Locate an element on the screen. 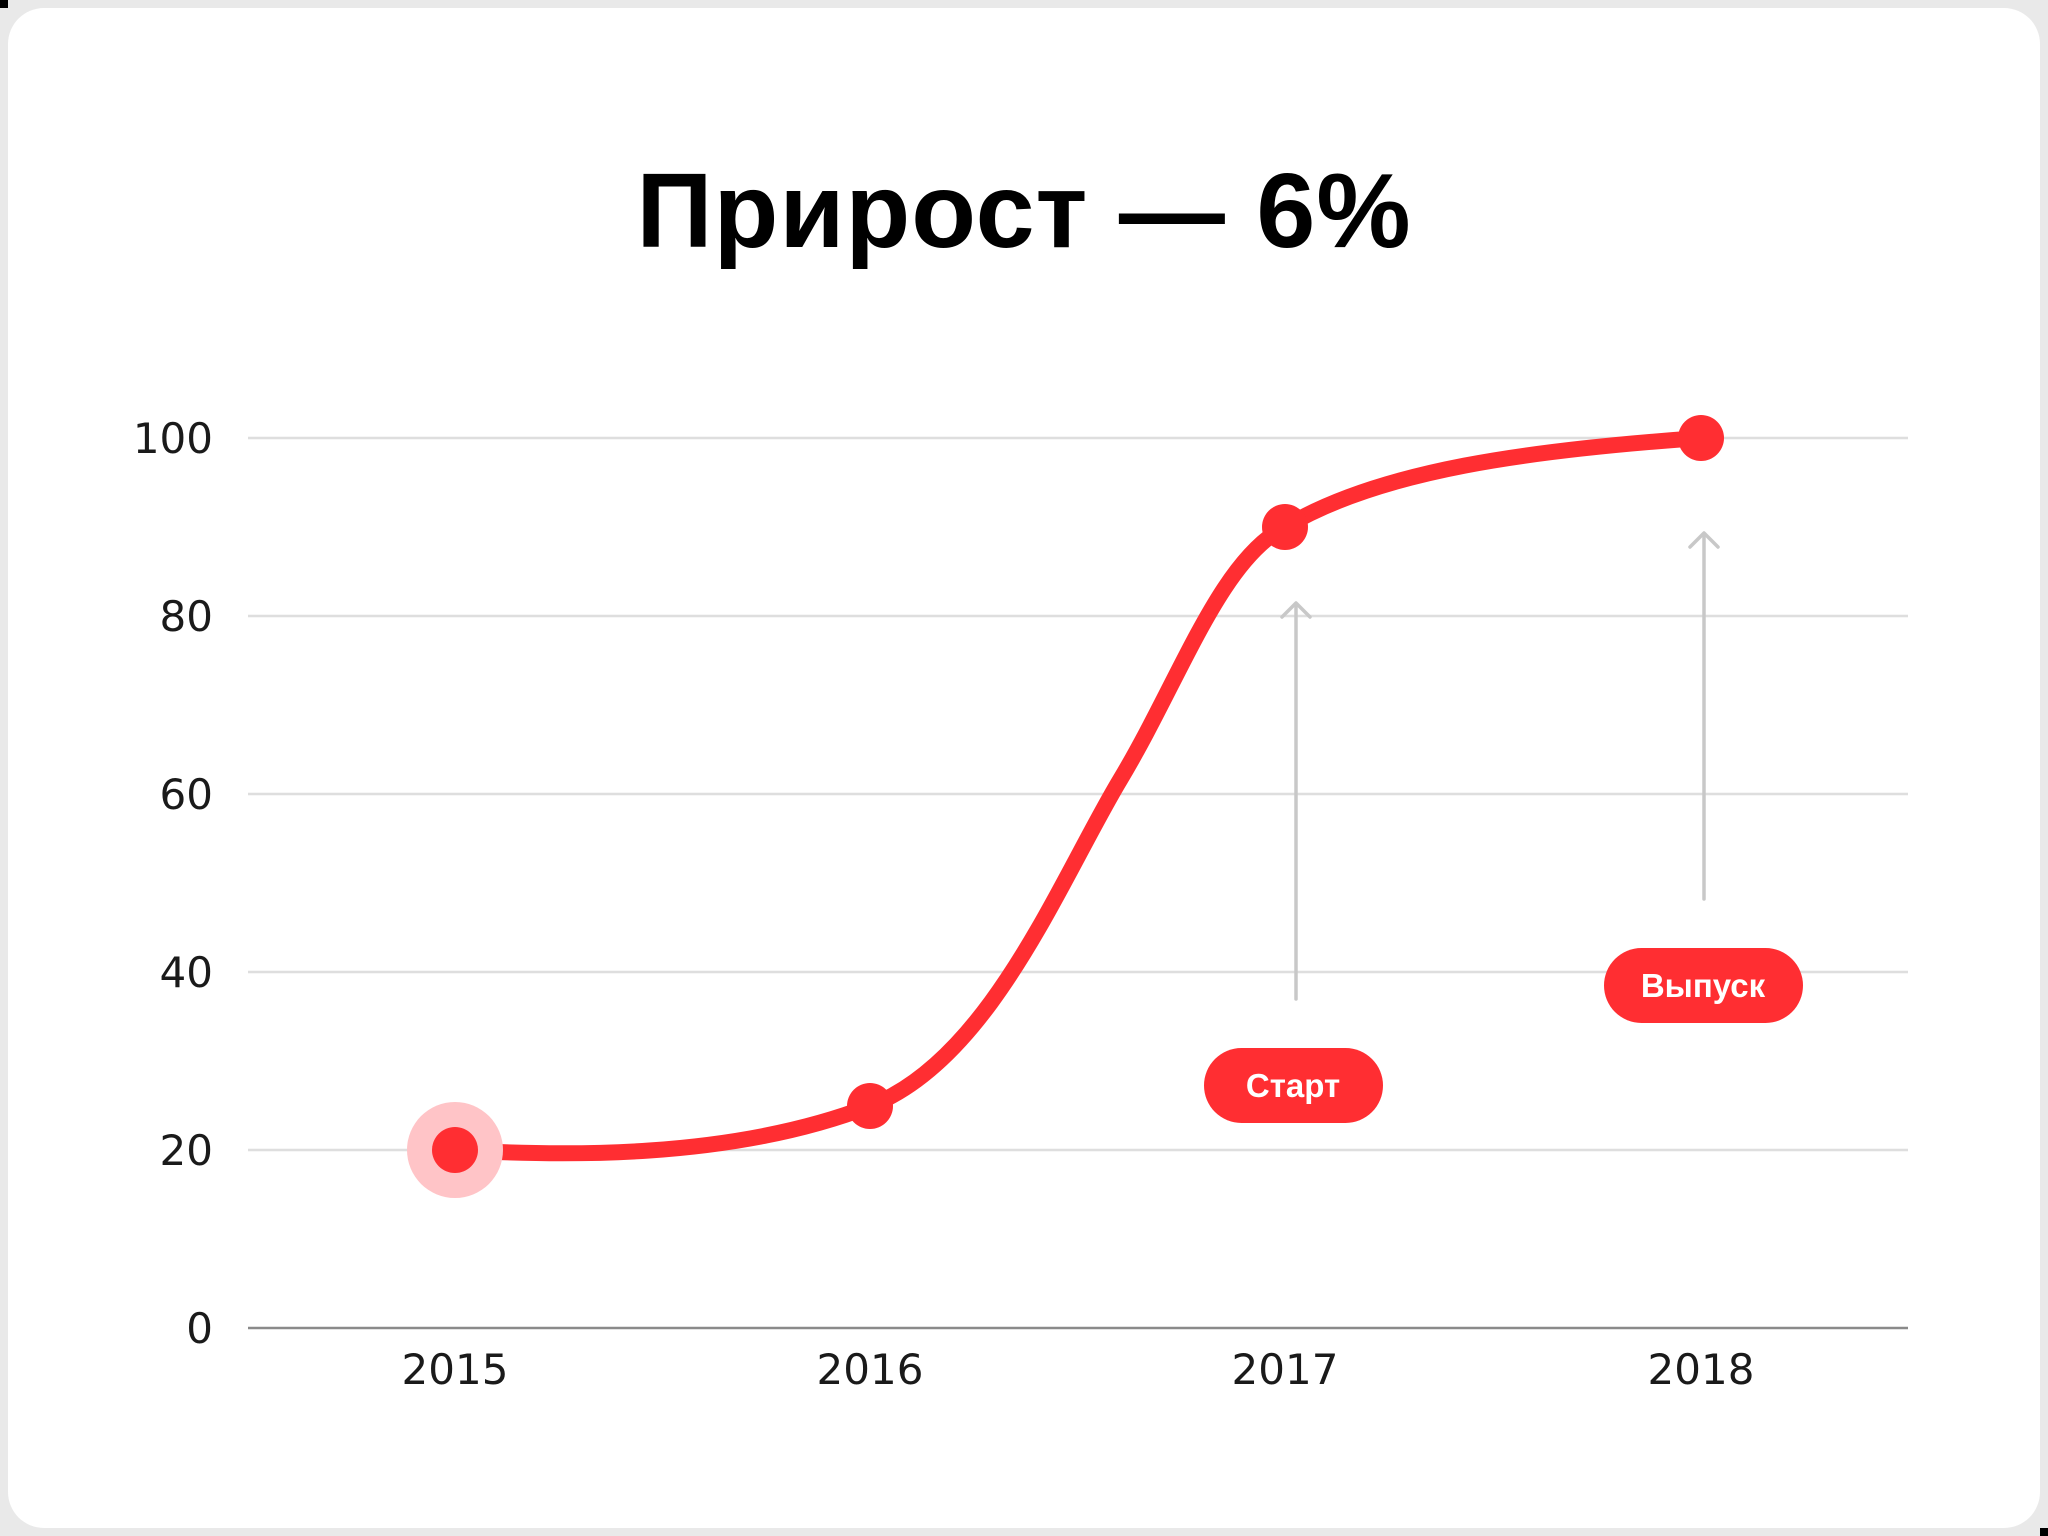  badge-start-label: Старт is located at coordinates (1293, 1085).